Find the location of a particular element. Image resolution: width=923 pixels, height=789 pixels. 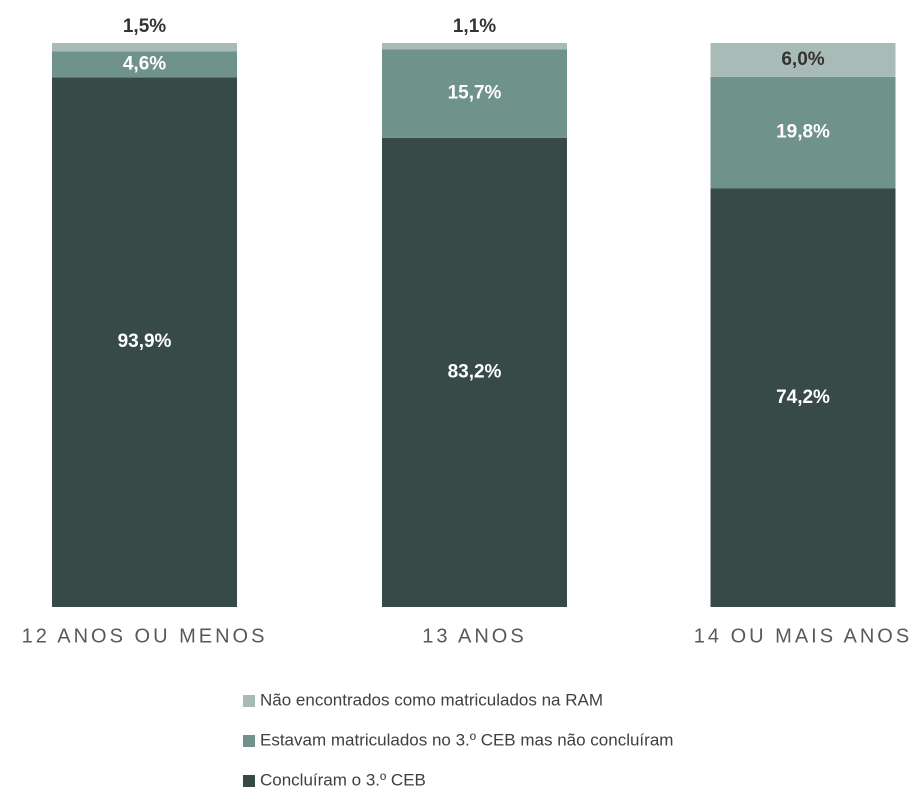

value-label: 1,1% is located at coordinates (474, 26).